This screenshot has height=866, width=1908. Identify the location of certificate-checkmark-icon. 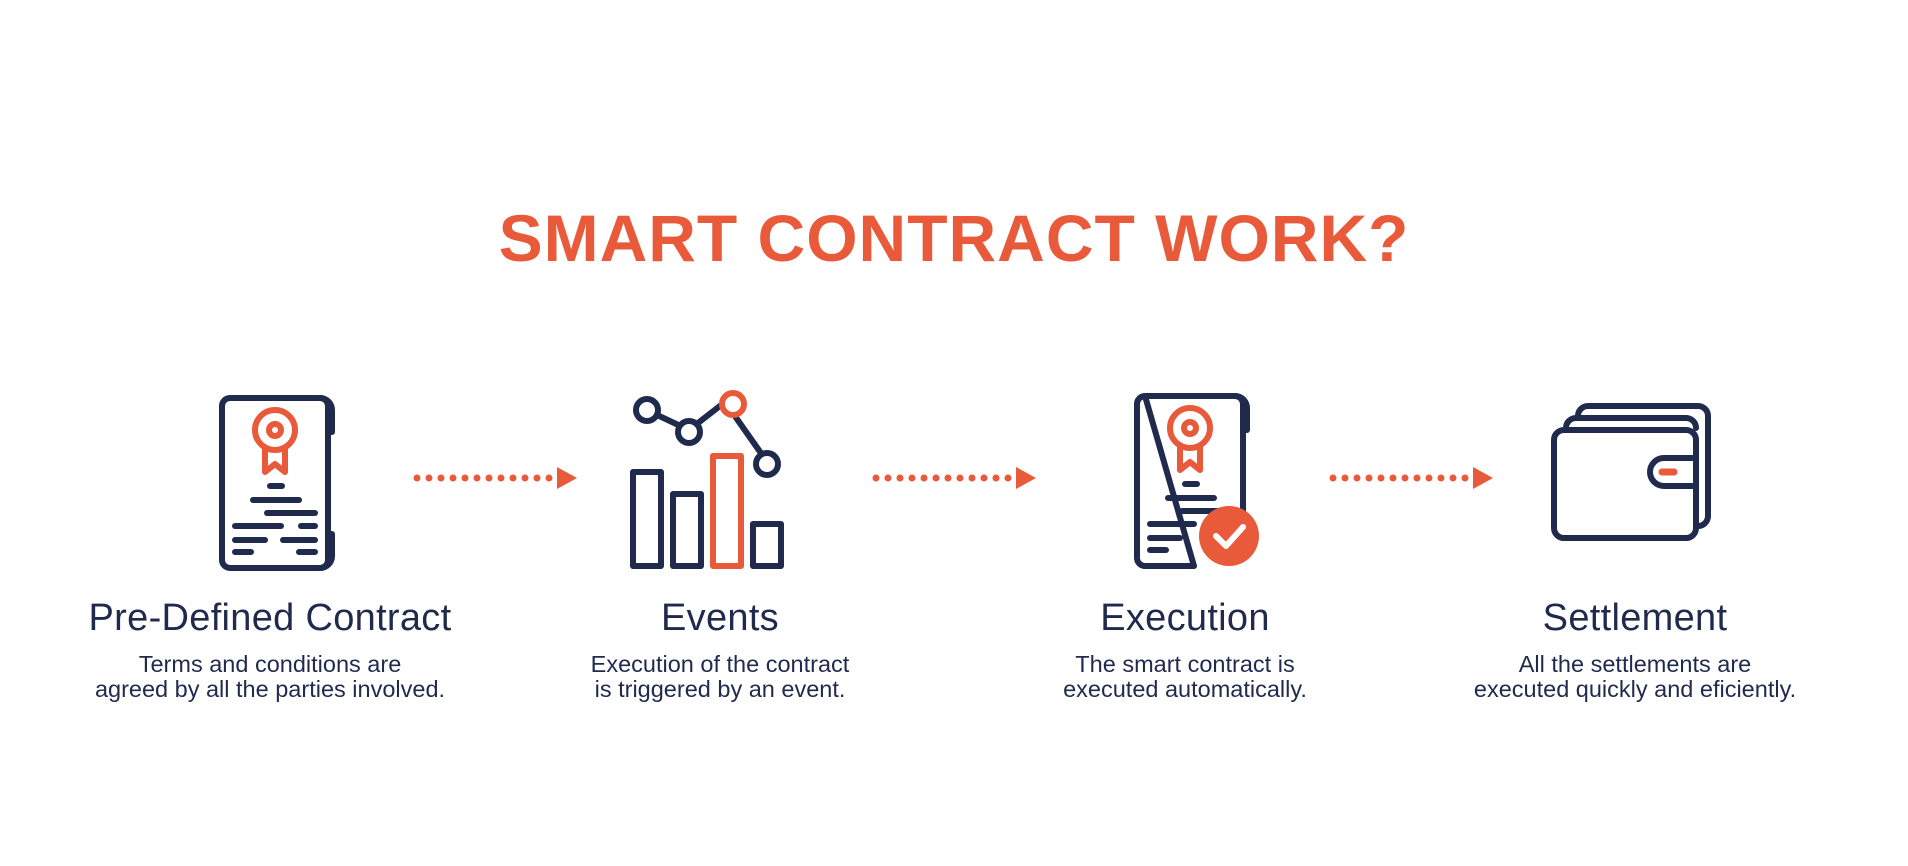
(1185, 483).